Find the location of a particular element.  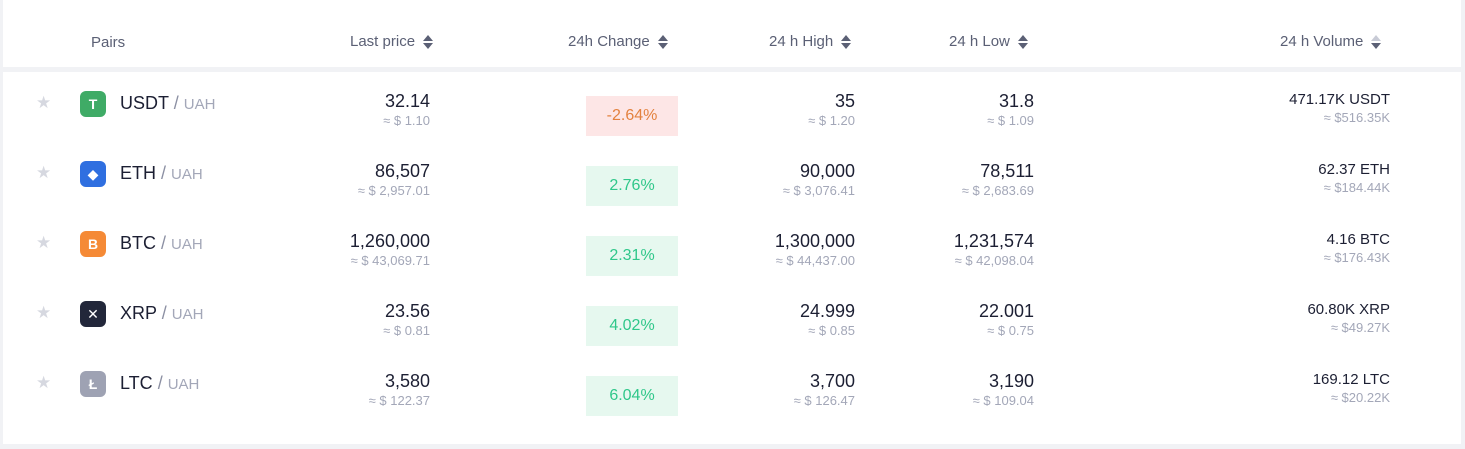

low-cell: 3,190 ≈ $ 109.04 is located at coordinates (1003, 389).